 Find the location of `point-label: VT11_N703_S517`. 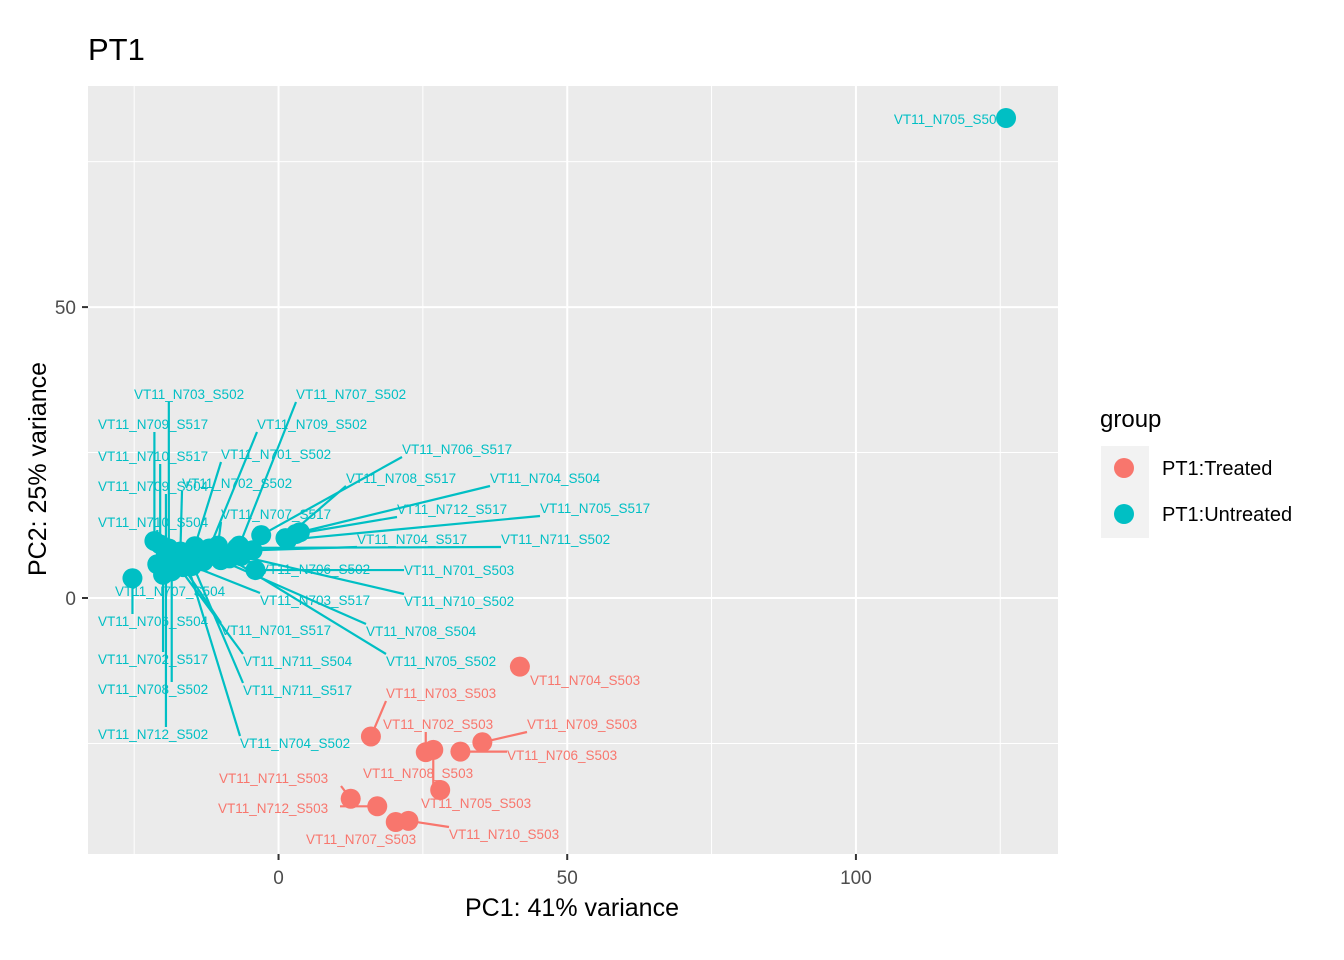

point-label: VT11_N703_S517 is located at coordinates (315, 600).